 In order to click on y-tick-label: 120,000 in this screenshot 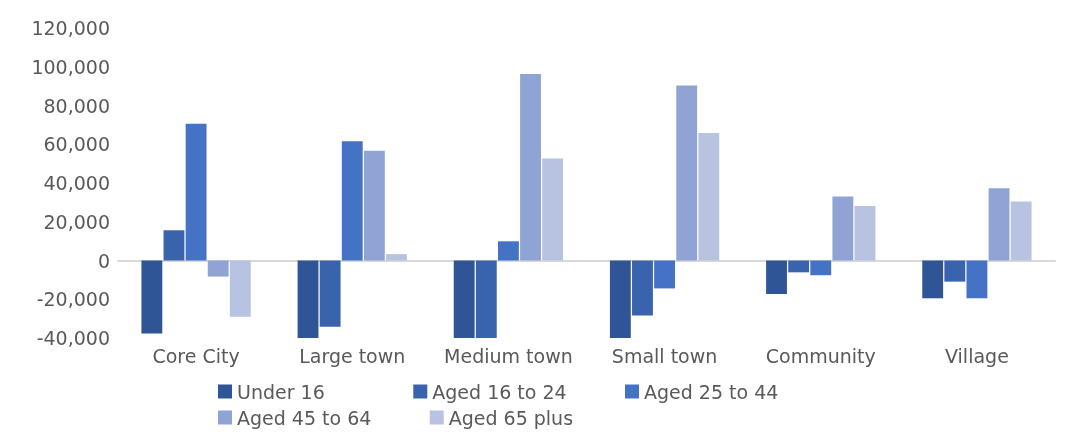, I will do `click(70, 28)`.